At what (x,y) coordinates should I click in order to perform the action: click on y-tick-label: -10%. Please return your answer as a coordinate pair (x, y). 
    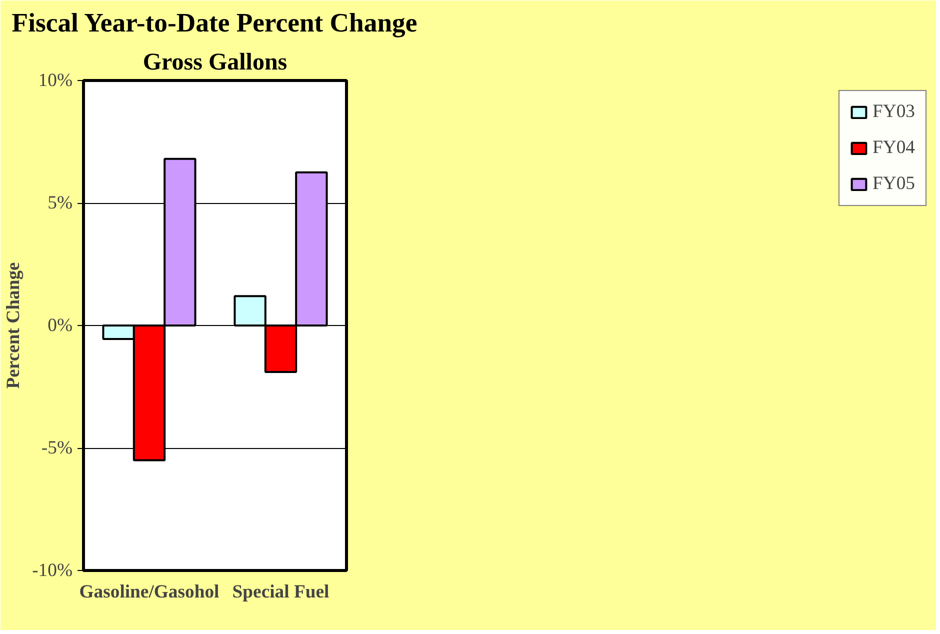
    Looking at the image, I should click on (52, 570).